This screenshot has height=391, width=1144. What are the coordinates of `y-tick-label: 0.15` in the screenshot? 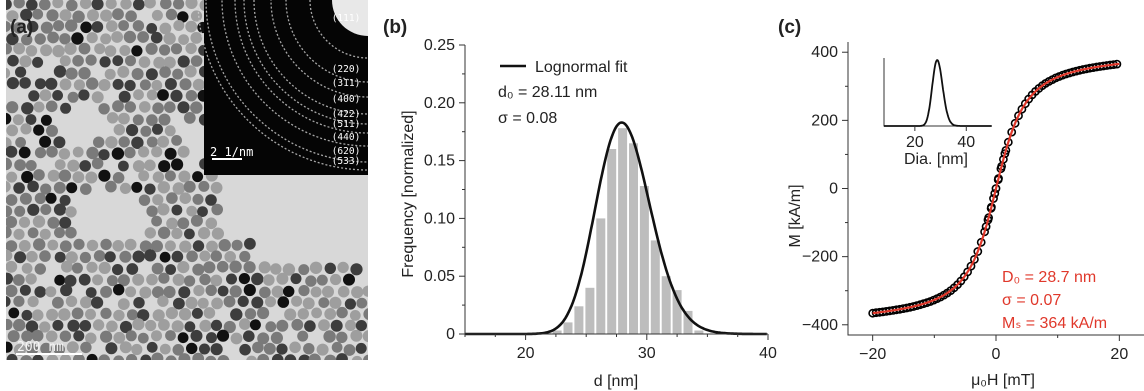 It's located at (439, 161).